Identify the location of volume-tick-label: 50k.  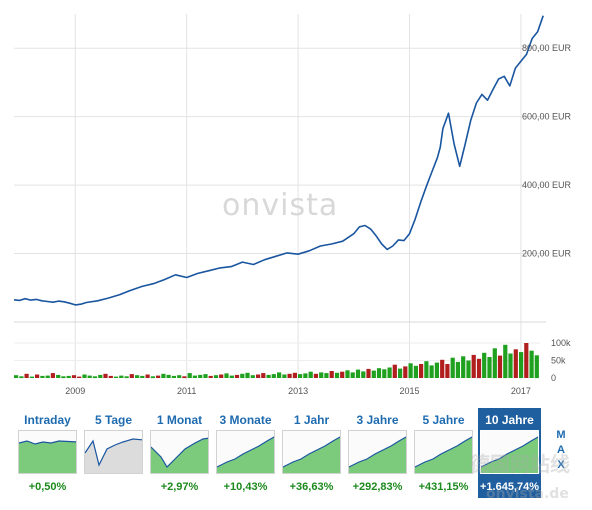
(558, 361).